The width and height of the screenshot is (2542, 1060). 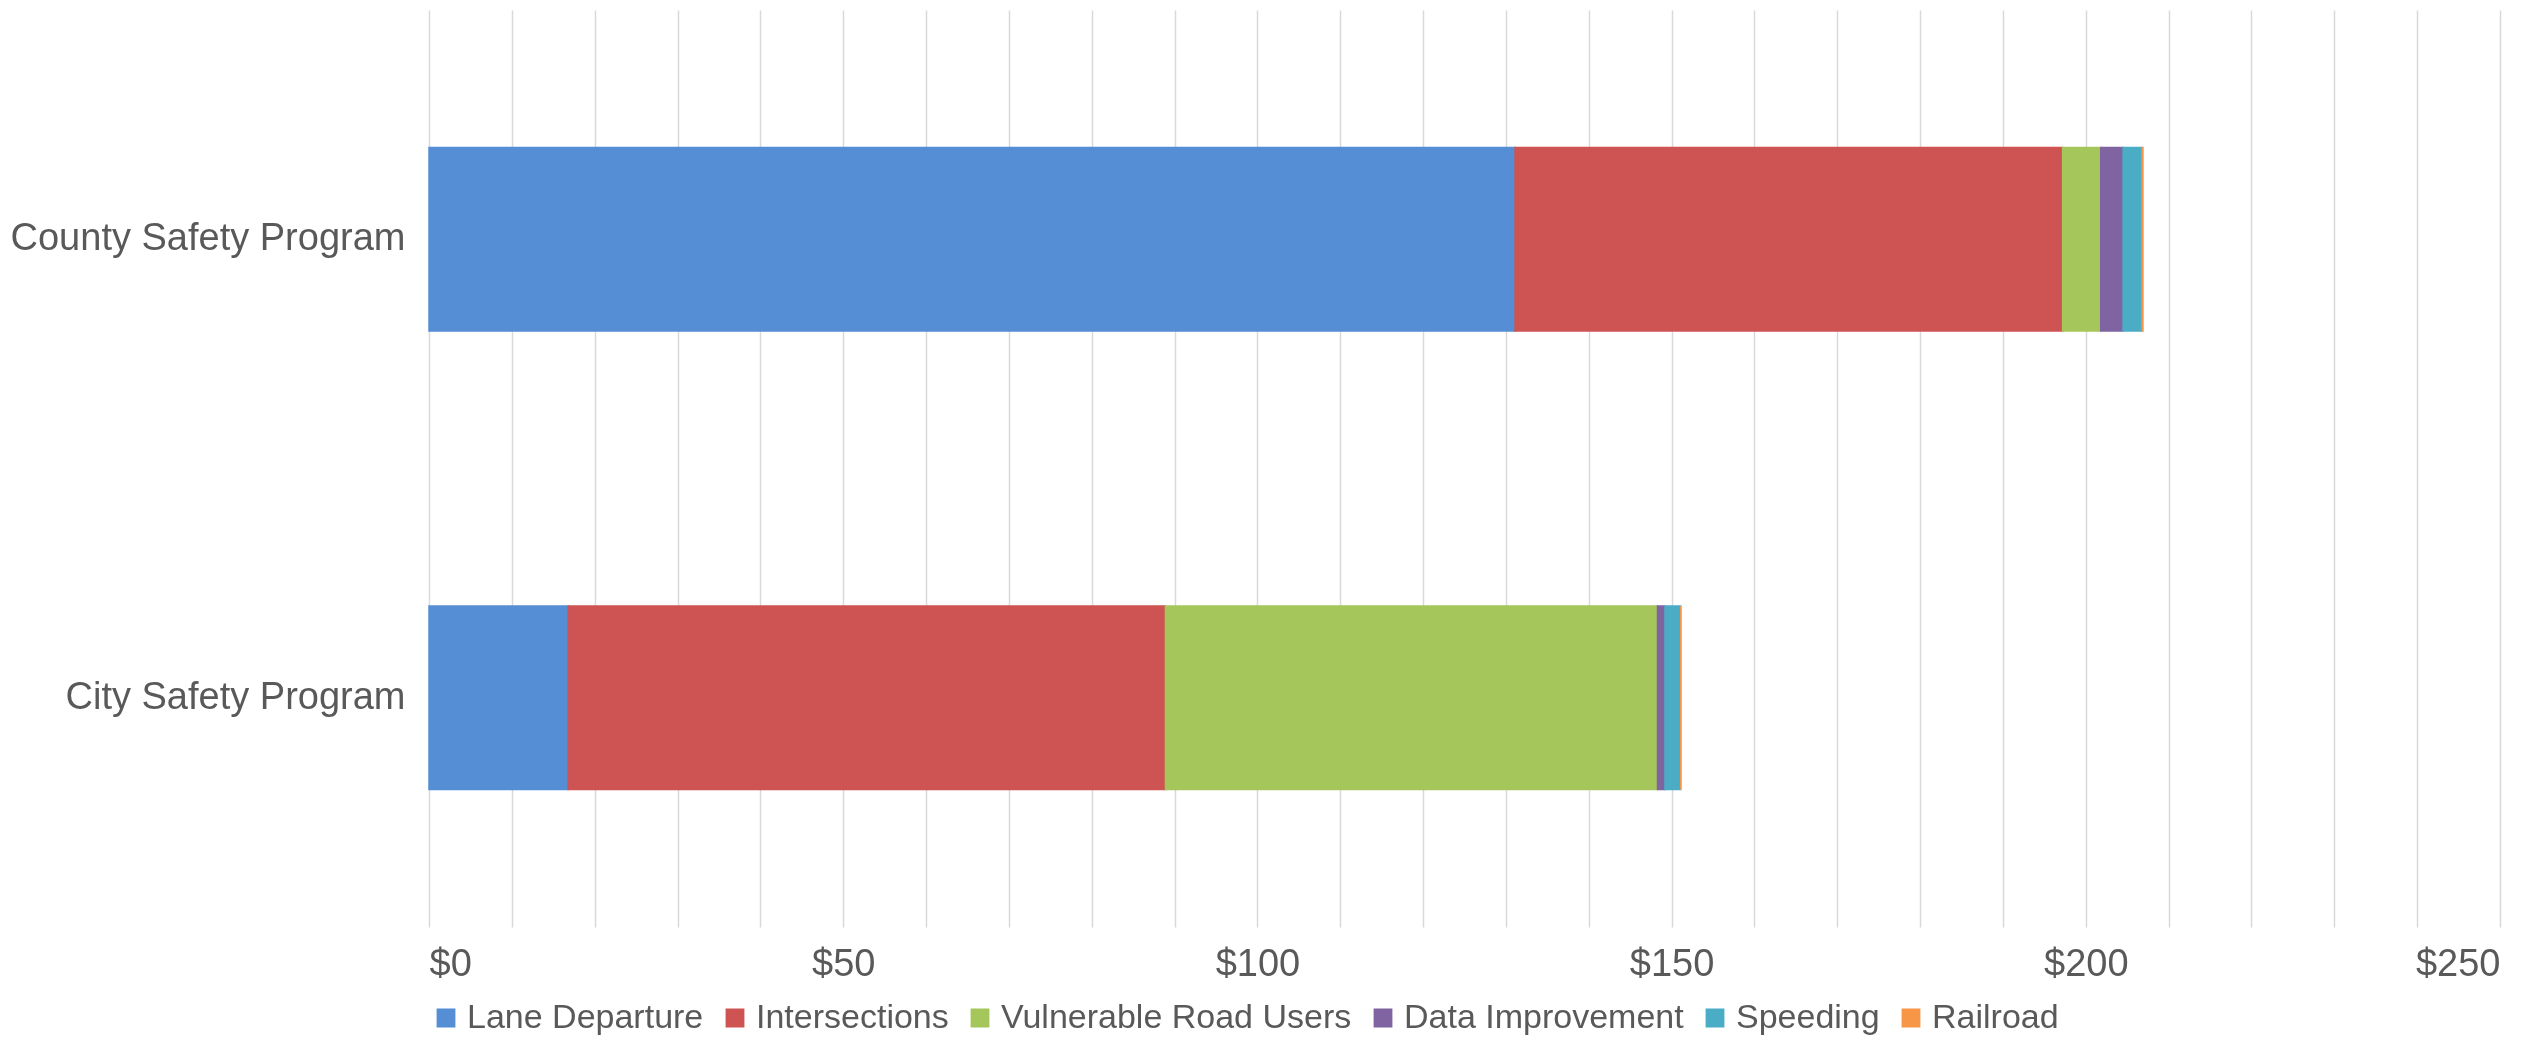 I want to click on y-tick-label: City Safety Program, so click(x=235, y=695).